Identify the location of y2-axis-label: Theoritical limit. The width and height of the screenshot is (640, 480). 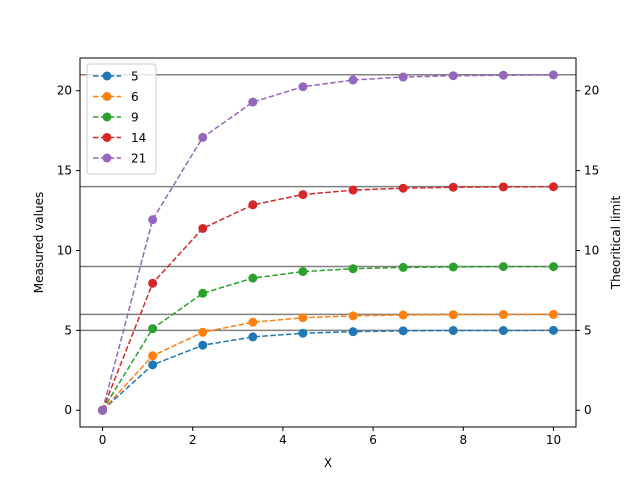
(616, 242).